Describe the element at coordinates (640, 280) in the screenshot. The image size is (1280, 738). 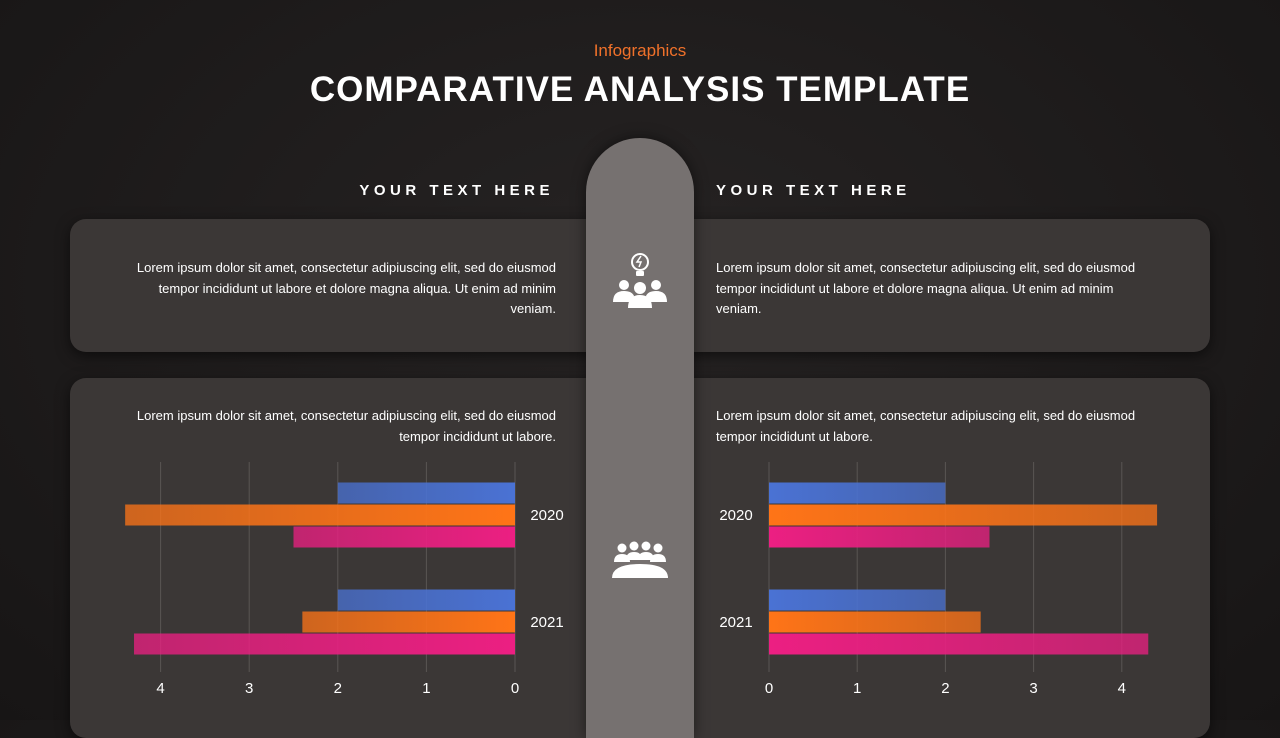
I see `idea-team-icon` at that location.